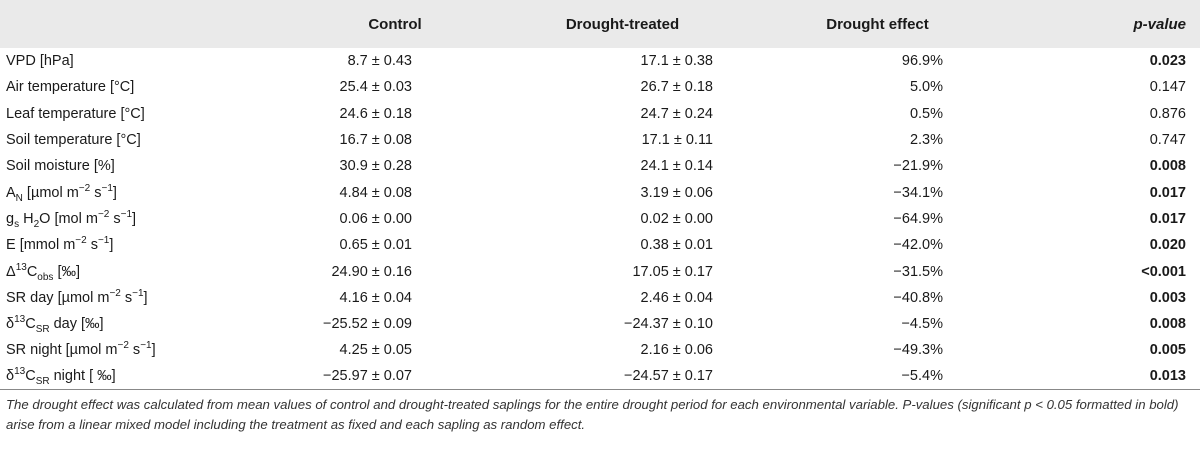 The width and height of the screenshot is (1200, 458). Describe the element at coordinates (918, 271) in the screenshot. I see `cell-drought-effect: −31.5%` at that location.